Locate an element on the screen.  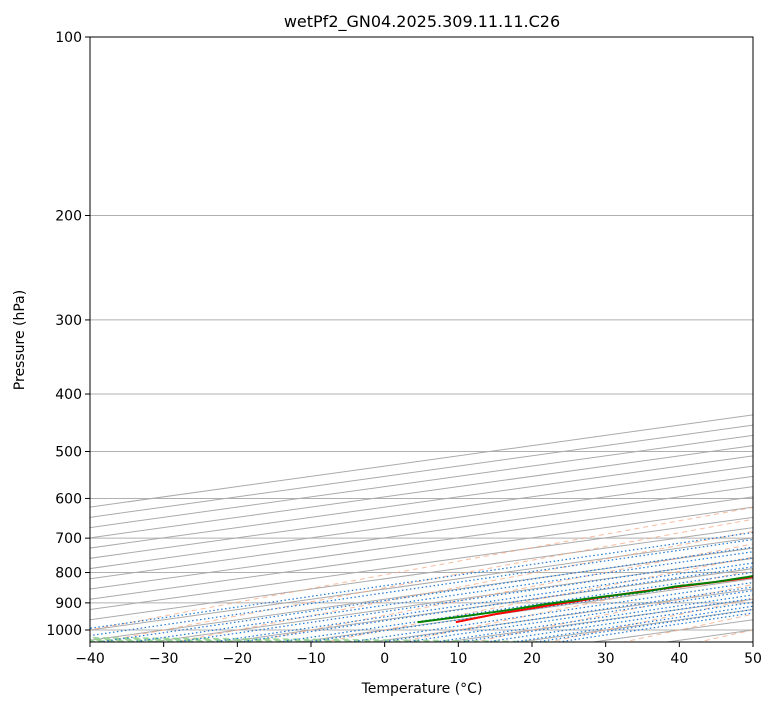
y-tick-label: 300 is located at coordinates (68, 321).